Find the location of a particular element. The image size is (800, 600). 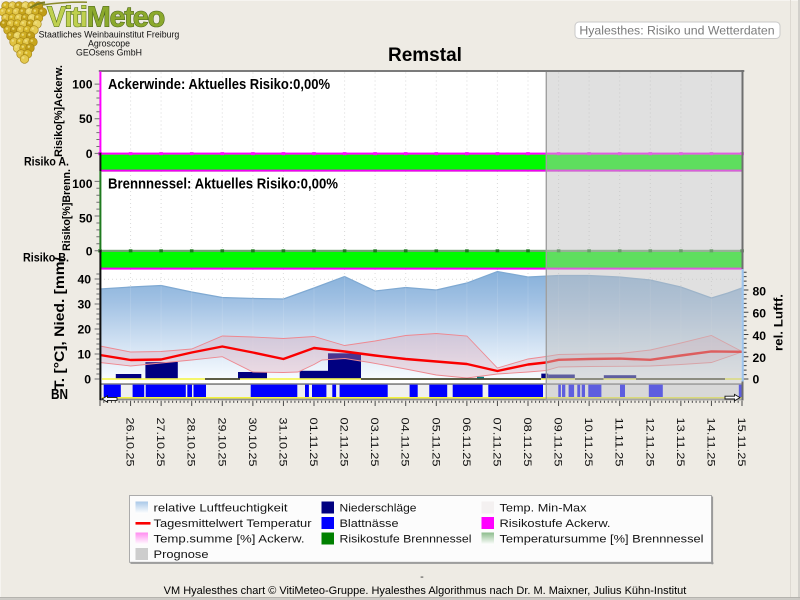

svg-text: GEOsens GmbH is located at coordinates (109, 53).